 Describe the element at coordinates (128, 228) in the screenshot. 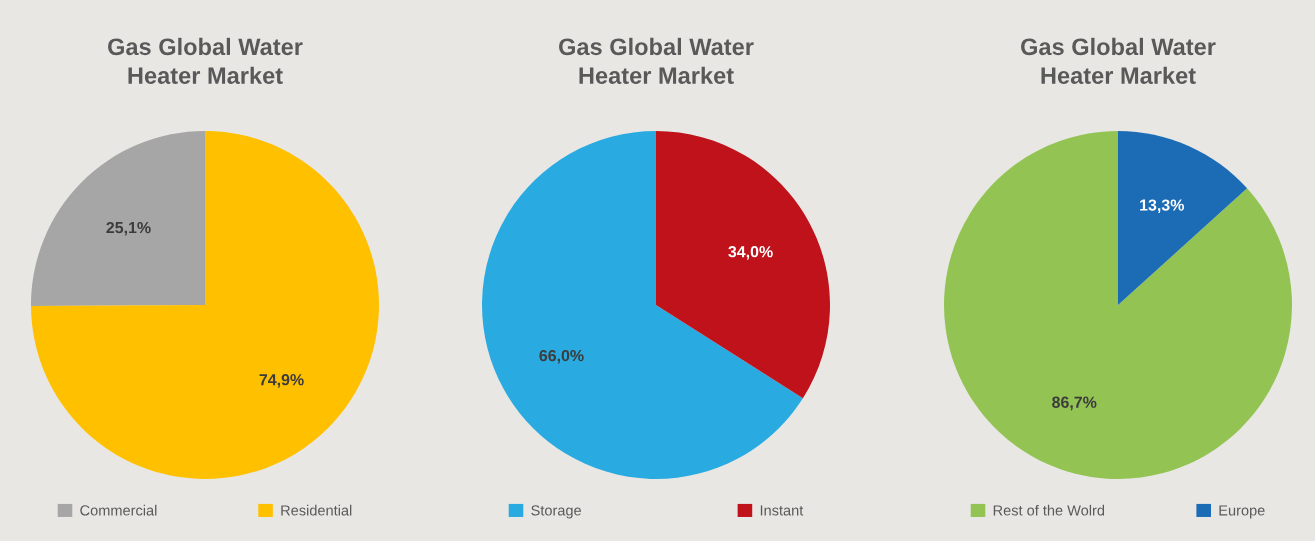

I see `data-label: 25,1%` at that location.